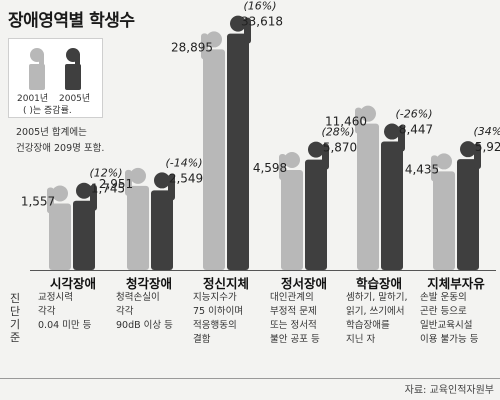 This screenshot has width=500, height=400. I want to click on description-physical: 손발 운동의 곤란 등으로 일반교육시설 이용 불가능 등, so click(449, 319).